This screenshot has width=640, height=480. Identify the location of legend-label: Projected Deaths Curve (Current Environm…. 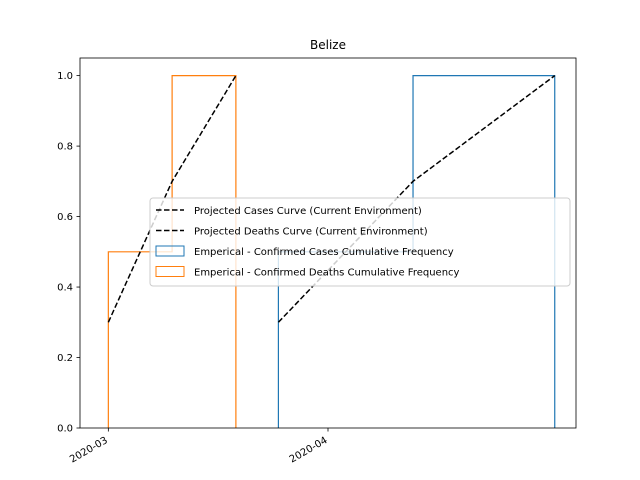
(311, 232).